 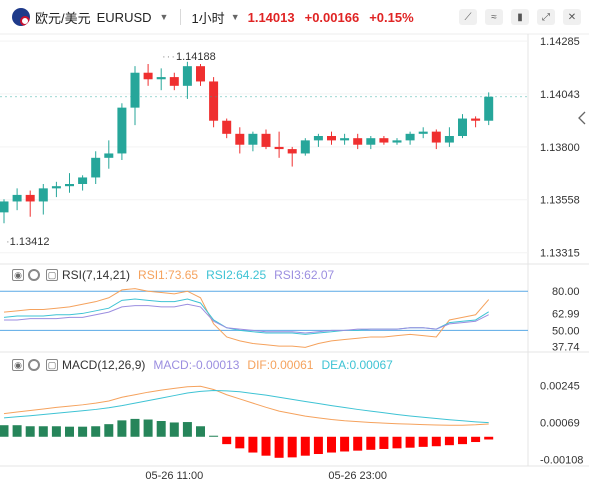 I want to click on price-tick-label: 1.13315, so click(x=560, y=254).